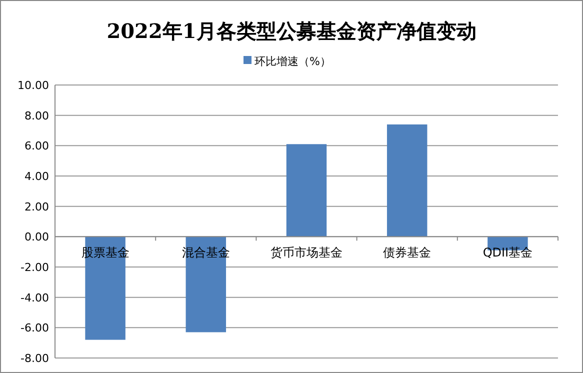 This screenshot has height=373, width=583. Describe the element at coordinates (36, 207) in the screenshot. I see `y-tick-label: 2.00` at that location.